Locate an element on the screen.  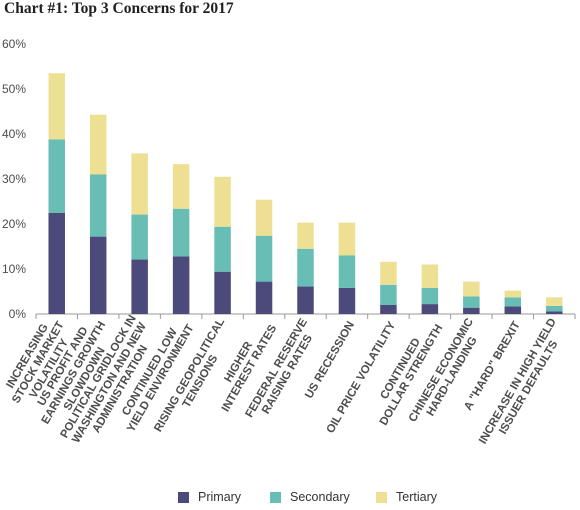
y-tick-label: 20% is located at coordinates (14, 224).